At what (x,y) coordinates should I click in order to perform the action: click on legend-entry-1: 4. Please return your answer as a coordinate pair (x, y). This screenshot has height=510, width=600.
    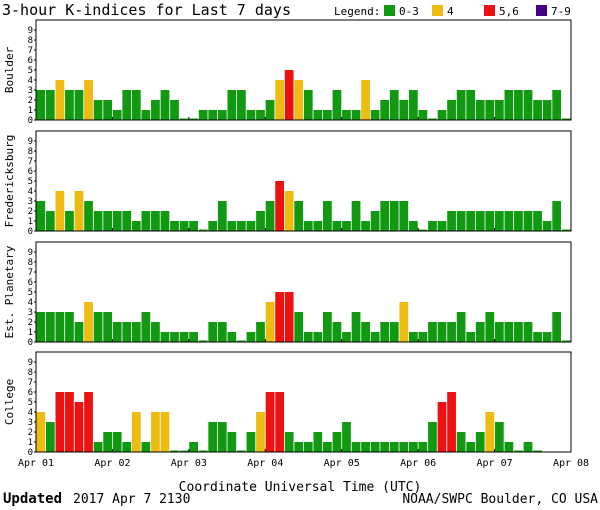
    Looking at the image, I should click on (450, 11).